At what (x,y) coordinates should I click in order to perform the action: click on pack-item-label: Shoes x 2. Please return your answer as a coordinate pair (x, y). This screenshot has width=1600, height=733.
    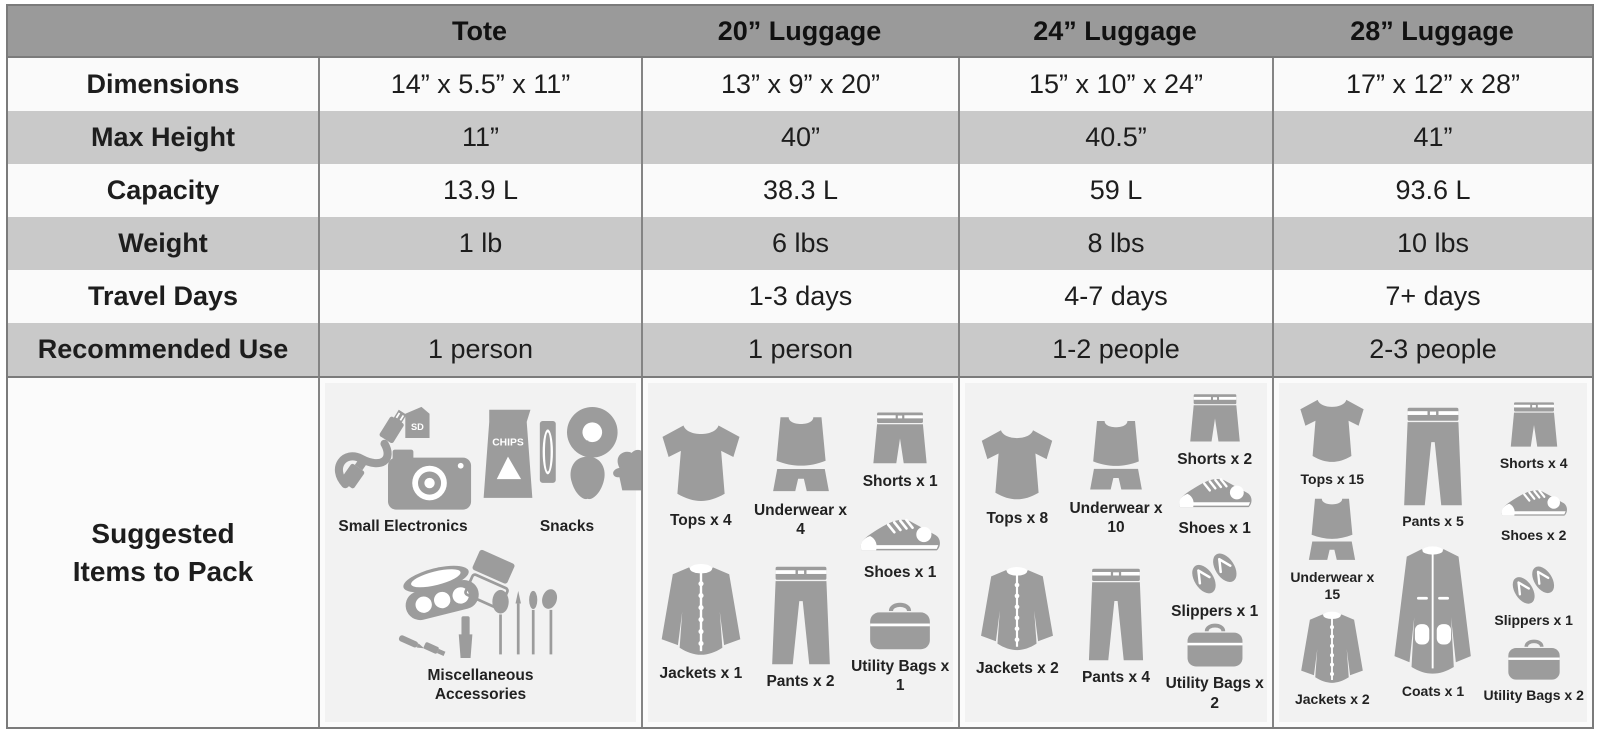
    Looking at the image, I should click on (1533, 534).